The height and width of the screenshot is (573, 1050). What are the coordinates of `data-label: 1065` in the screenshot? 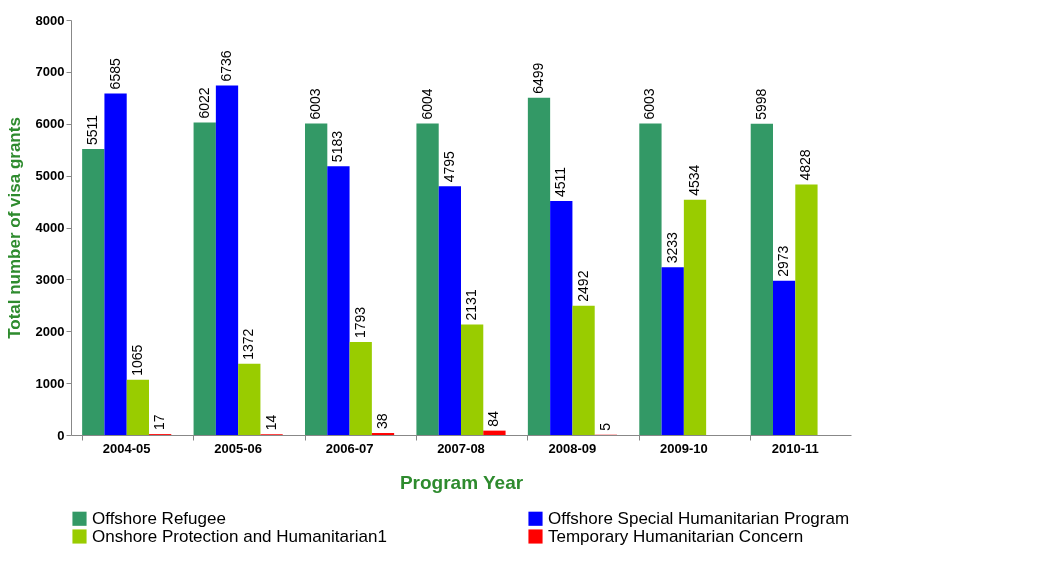 It's located at (136, 360).